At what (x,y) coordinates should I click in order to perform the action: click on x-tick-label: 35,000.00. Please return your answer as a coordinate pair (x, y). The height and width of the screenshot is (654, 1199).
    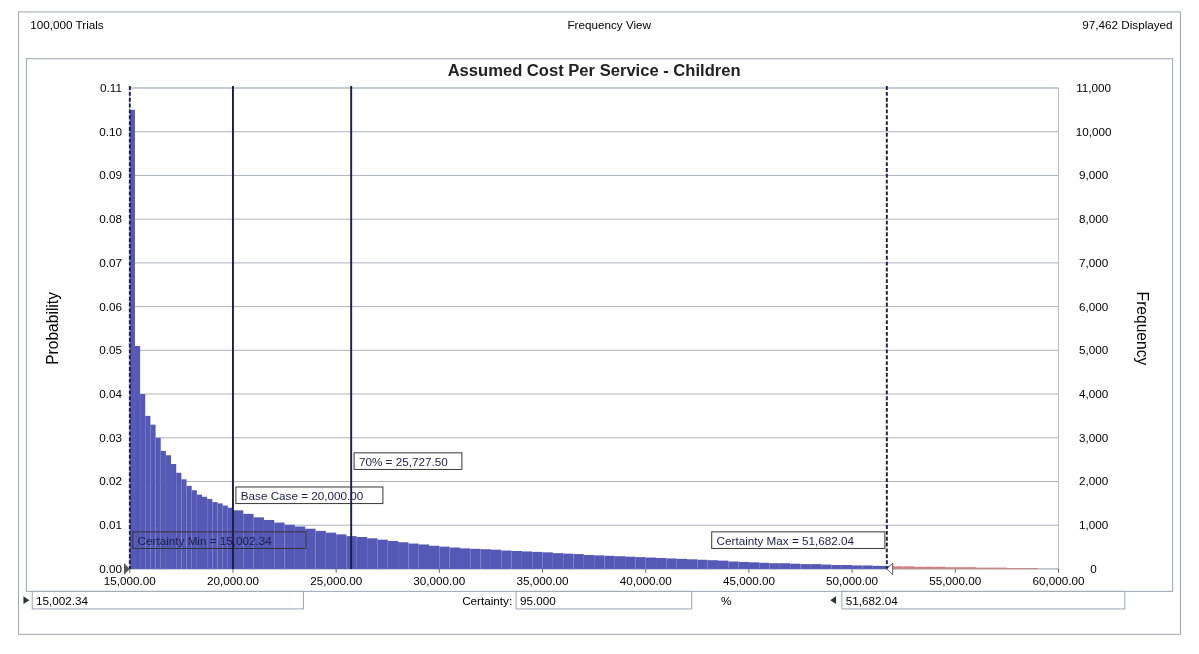
    Looking at the image, I should click on (543, 580).